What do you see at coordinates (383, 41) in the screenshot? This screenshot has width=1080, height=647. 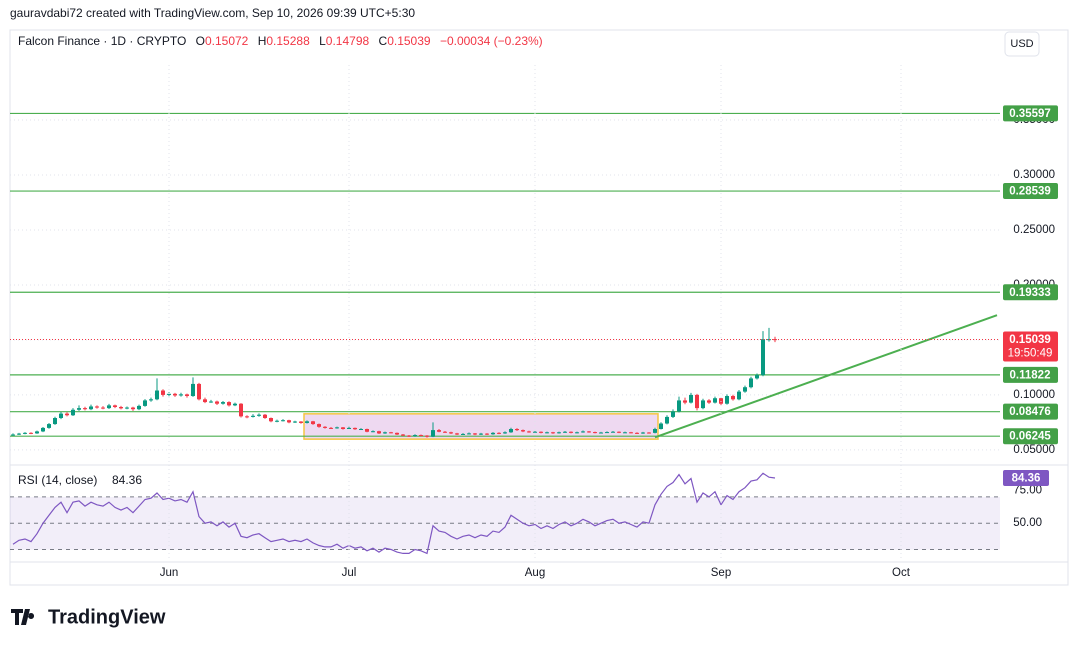 I see `ohlc-label: C` at bounding box center [383, 41].